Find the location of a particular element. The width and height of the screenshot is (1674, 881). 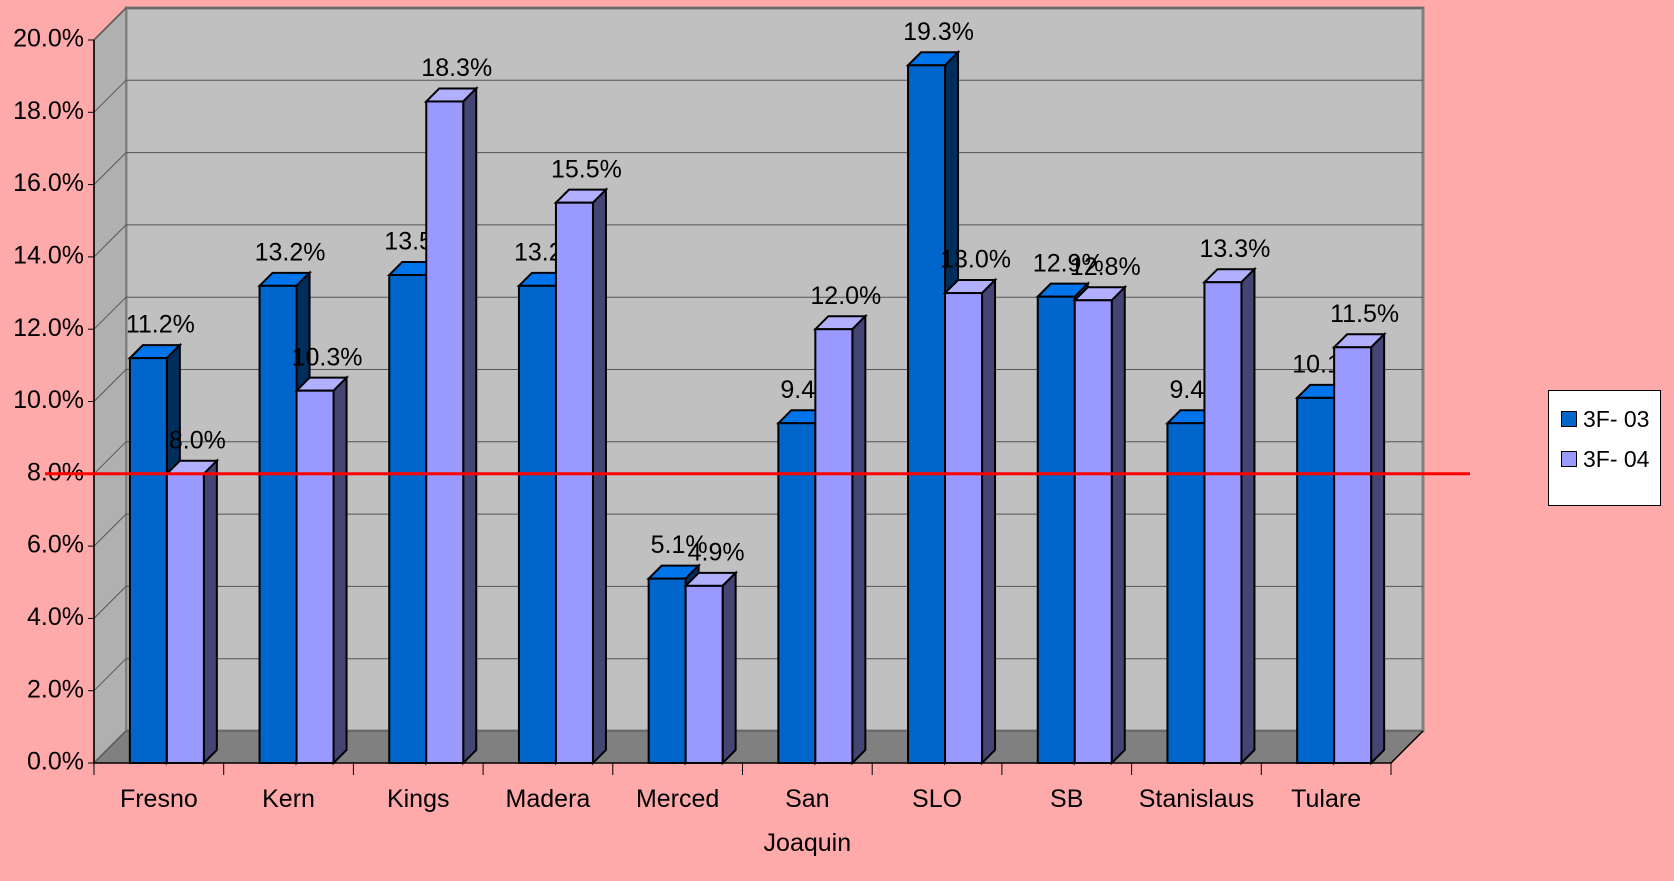

legend-label: 3F- 04 is located at coordinates (1616, 458).